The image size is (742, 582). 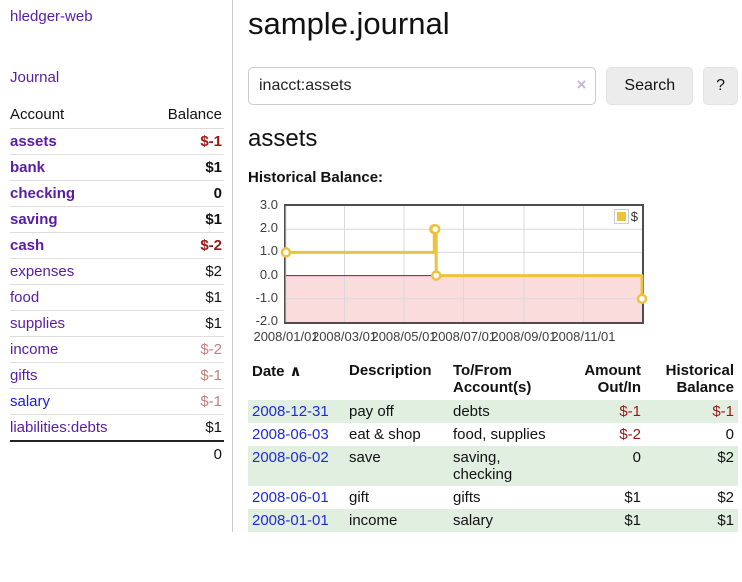 What do you see at coordinates (349, 23) in the screenshot?
I see `page-title: sample.journal` at bounding box center [349, 23].